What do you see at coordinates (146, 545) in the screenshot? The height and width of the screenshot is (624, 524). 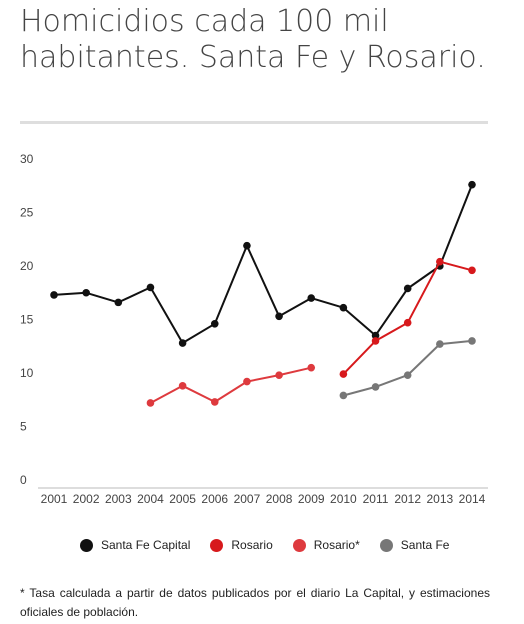 I see `legend-label: Santa Fe Capital` at bounding box center [146, 545].